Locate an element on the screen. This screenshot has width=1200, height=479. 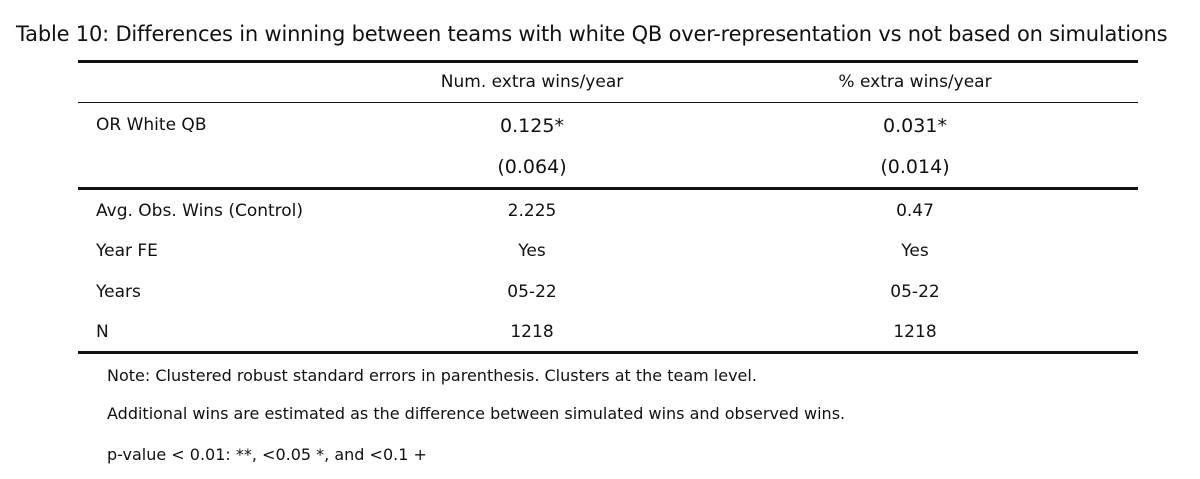
note-p-values: p-value < 0.01: **, <0.05 *, and <0.1 + is located at coordinates (267, 454).